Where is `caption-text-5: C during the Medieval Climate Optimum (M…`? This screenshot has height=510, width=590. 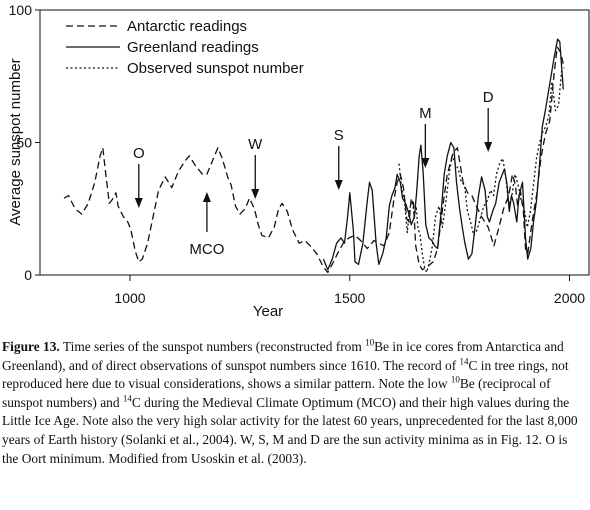
caption-text-5: C during the Medieval Climate Optimum (M… is located at coordinates (290, 430).